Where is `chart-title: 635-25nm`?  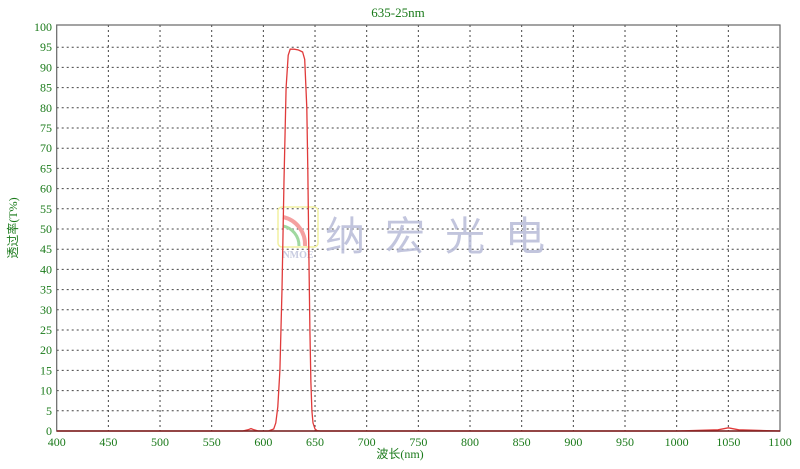
chart-title: 635-25nm is located at coordinates (397, 12).